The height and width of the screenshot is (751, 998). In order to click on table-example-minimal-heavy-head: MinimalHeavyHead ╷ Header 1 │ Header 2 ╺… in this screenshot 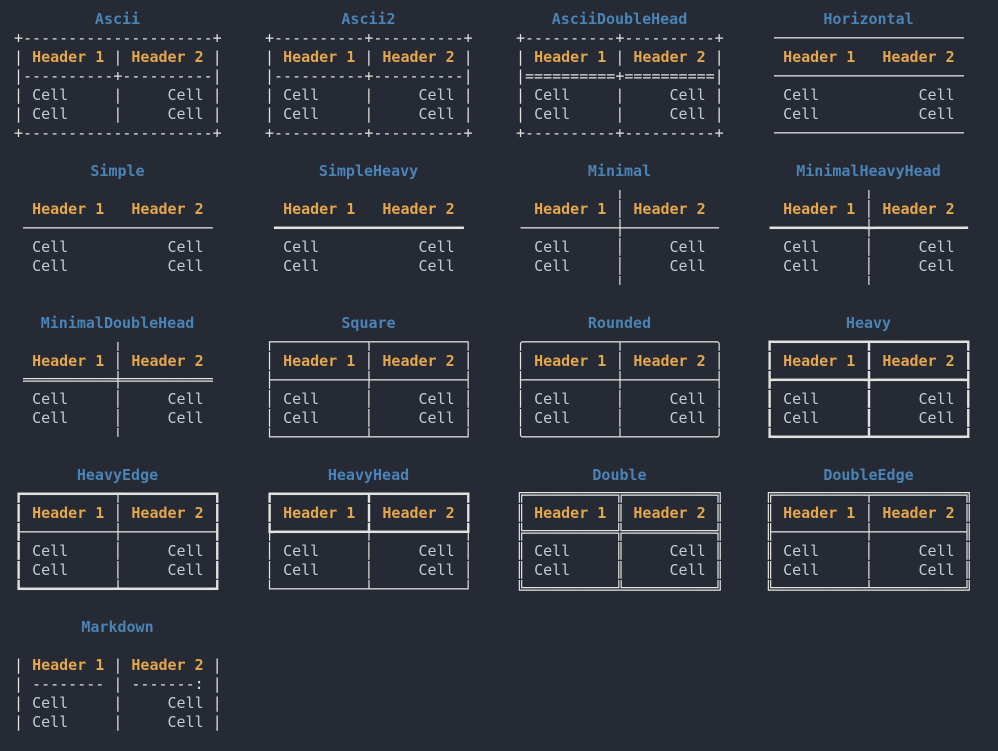, I will do `click(869, 228)`.